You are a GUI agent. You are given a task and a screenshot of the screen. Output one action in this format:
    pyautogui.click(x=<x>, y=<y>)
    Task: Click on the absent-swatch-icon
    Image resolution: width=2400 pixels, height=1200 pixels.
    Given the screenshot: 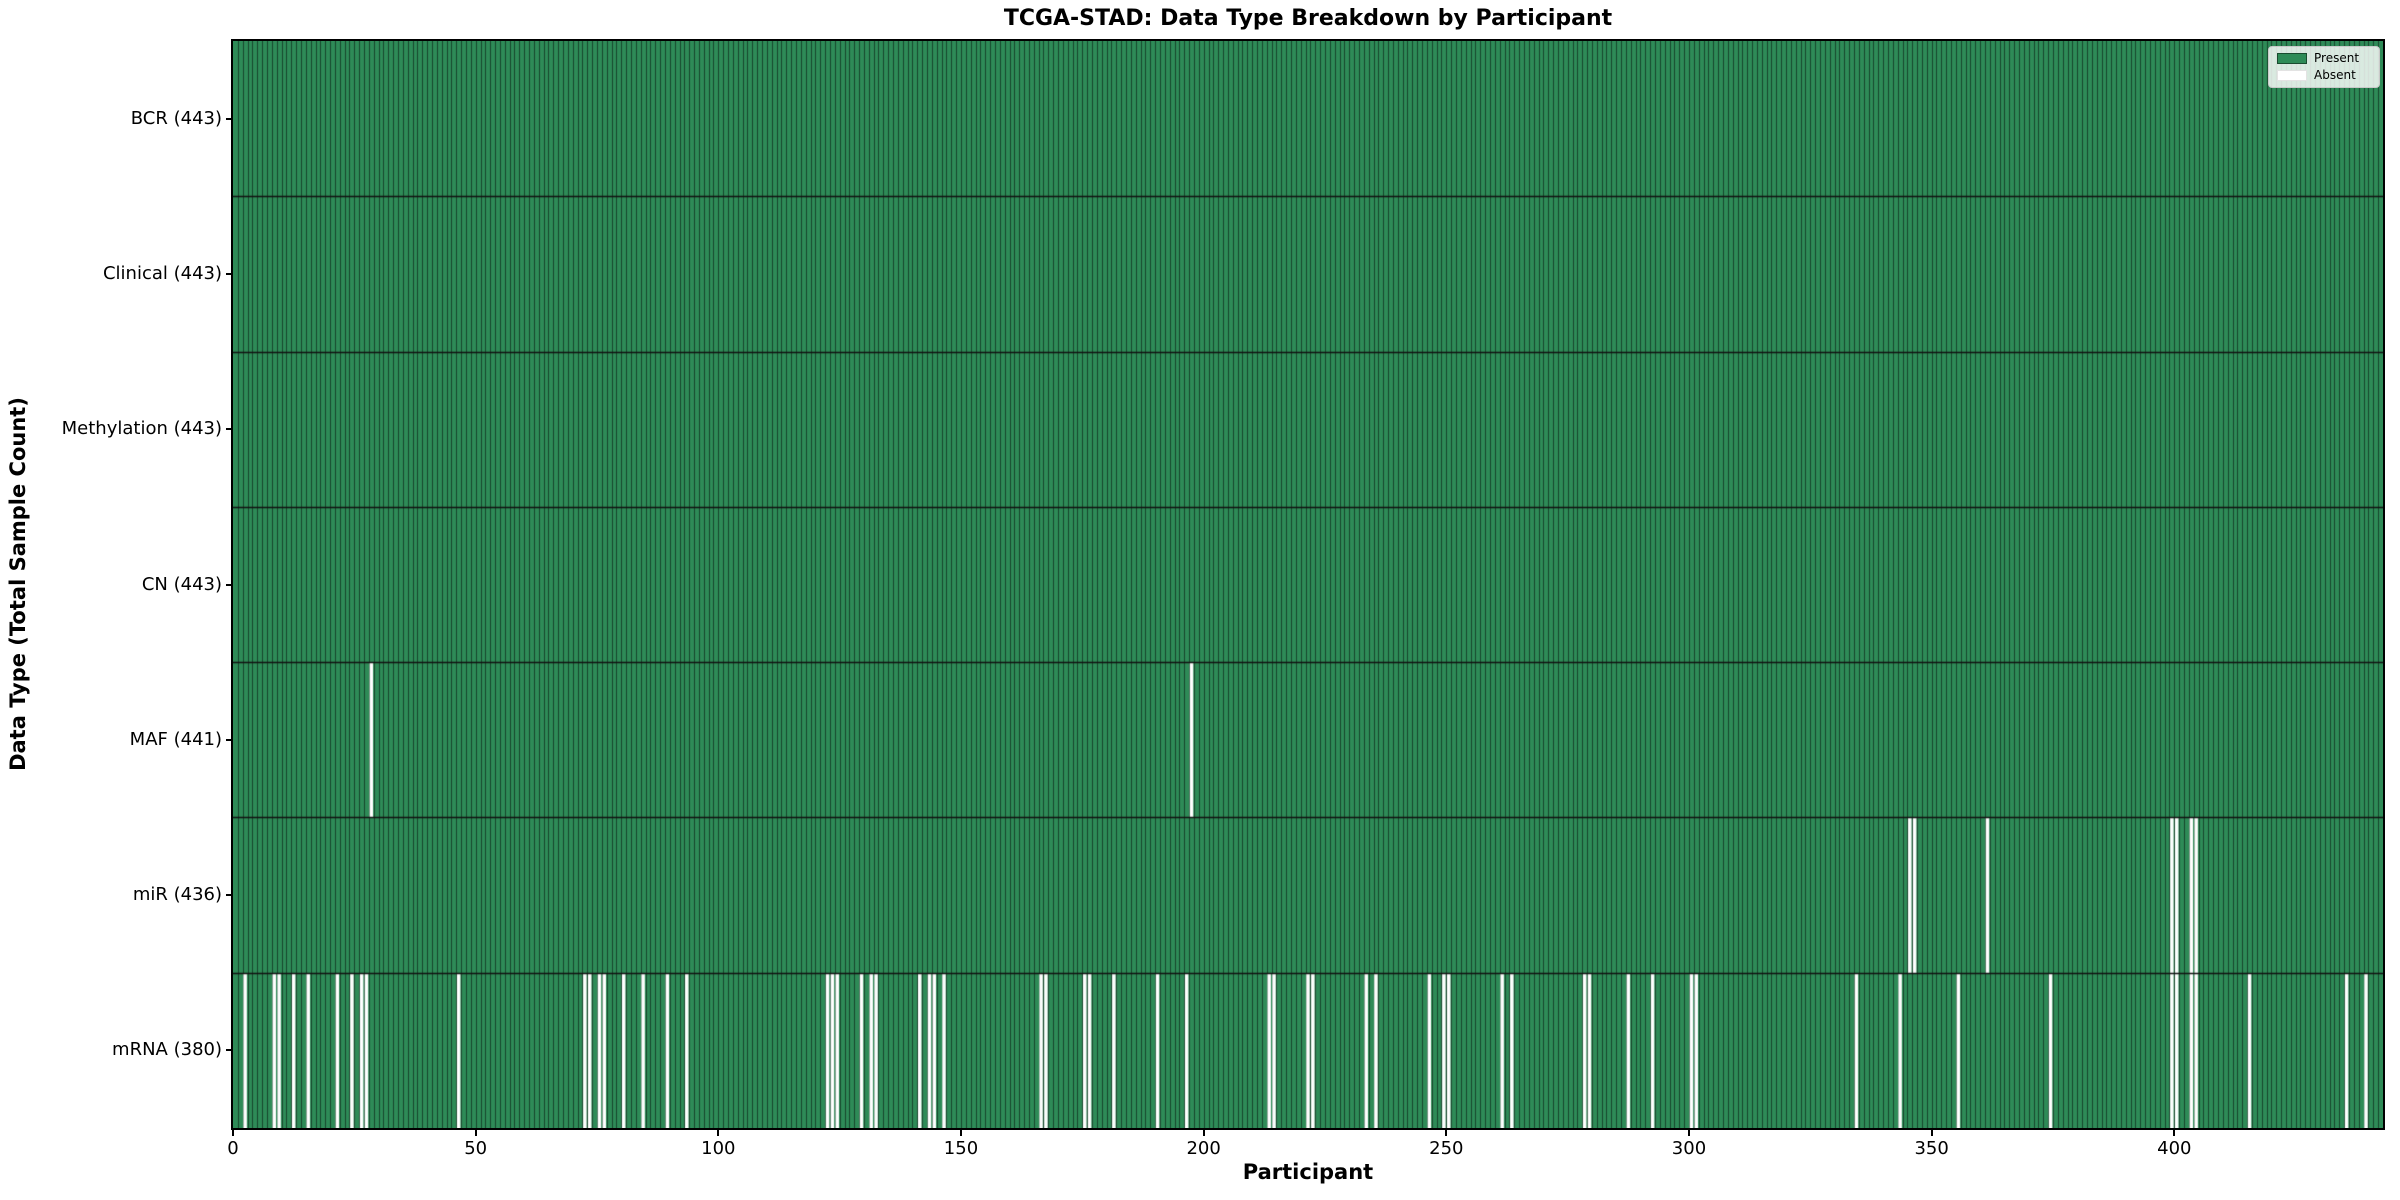 What is the action you would take?
    pyautogui.click(x=2292, y=75)
    